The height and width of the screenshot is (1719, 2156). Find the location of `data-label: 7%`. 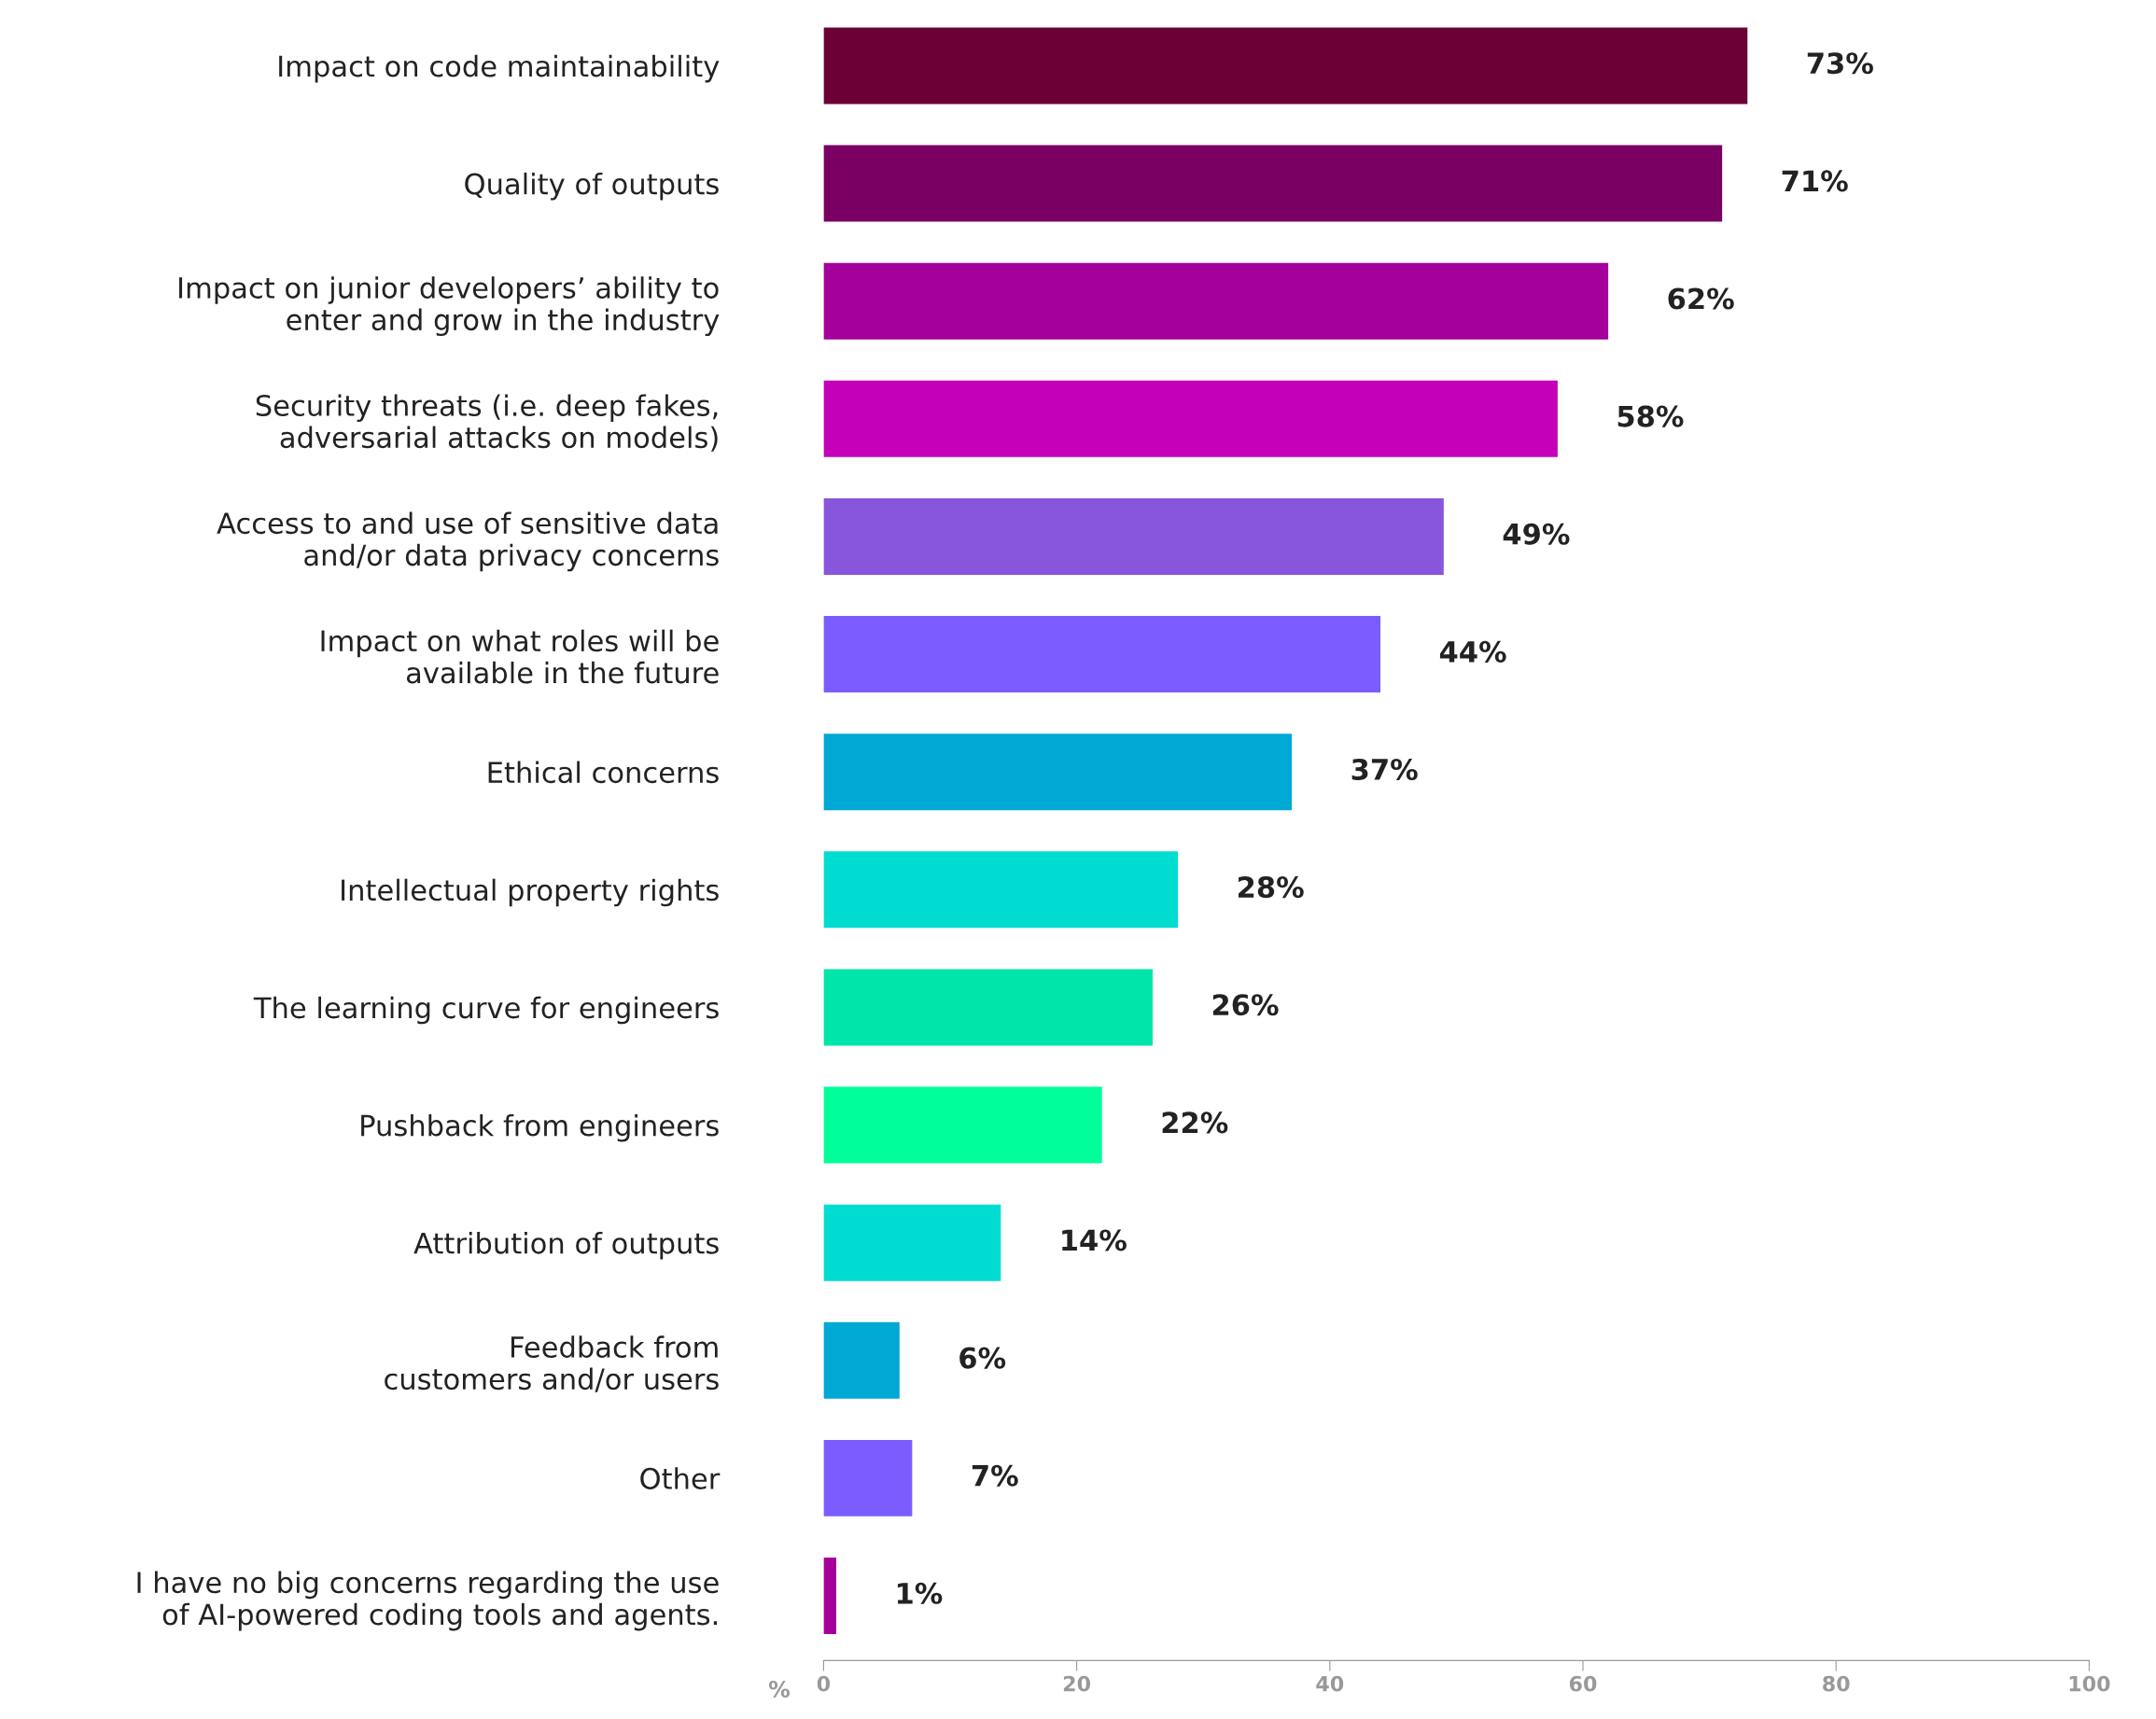

data-label: 7% is located at coordinates (995, 1475).